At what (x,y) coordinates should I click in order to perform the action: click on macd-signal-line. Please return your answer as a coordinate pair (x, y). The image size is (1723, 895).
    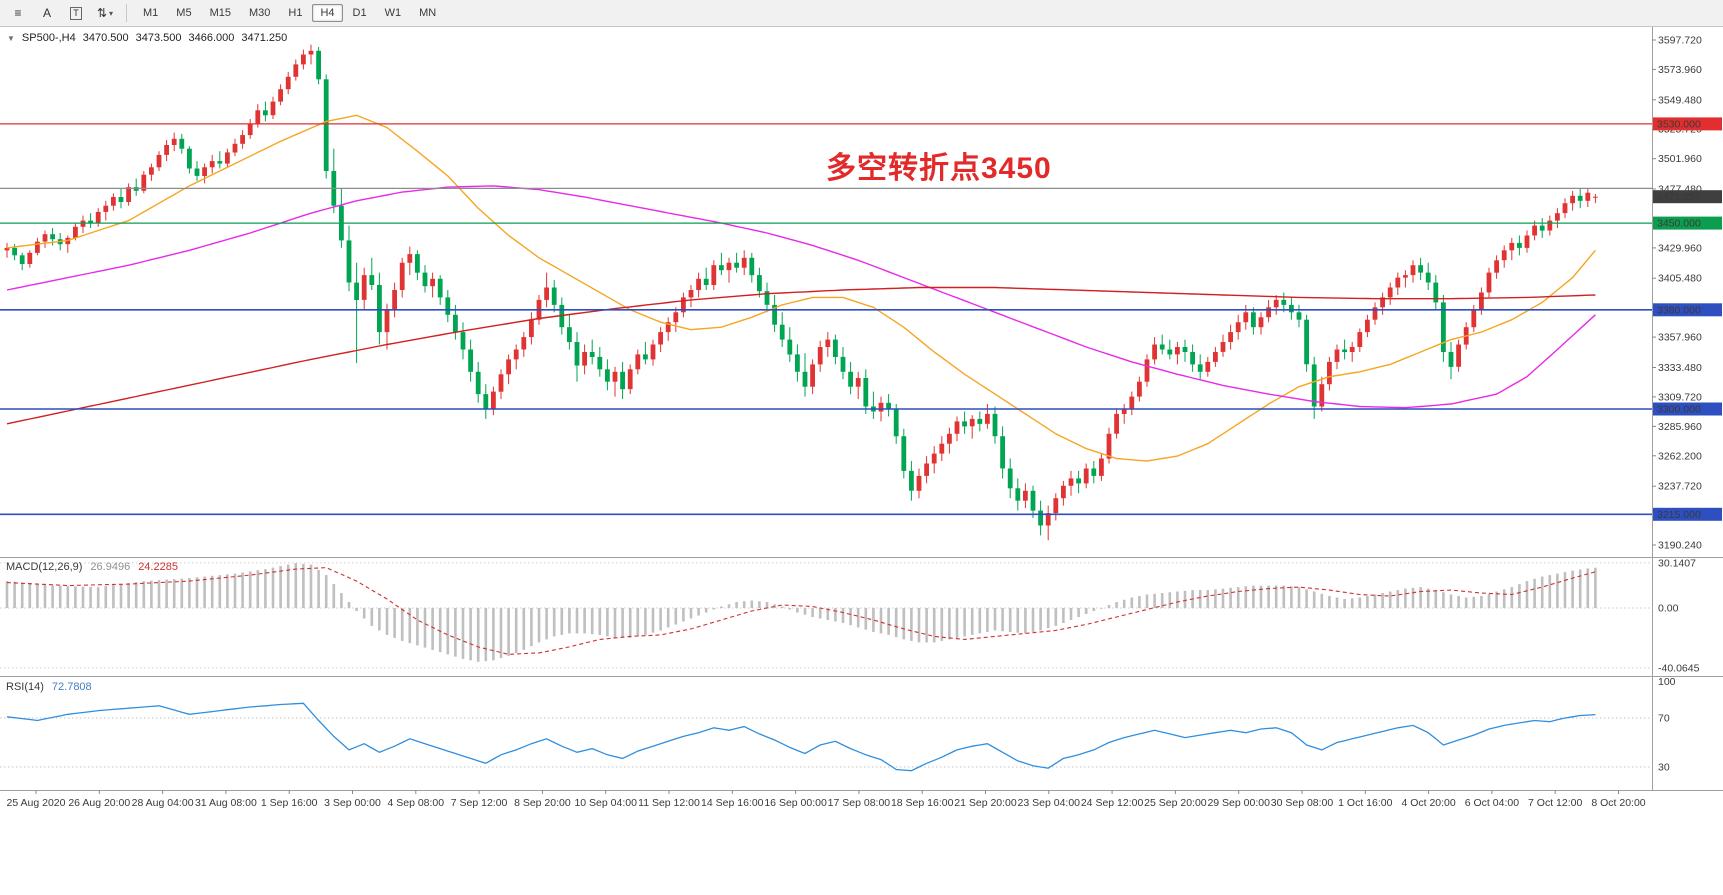
    Looking at the image, I should click on (801, 611).